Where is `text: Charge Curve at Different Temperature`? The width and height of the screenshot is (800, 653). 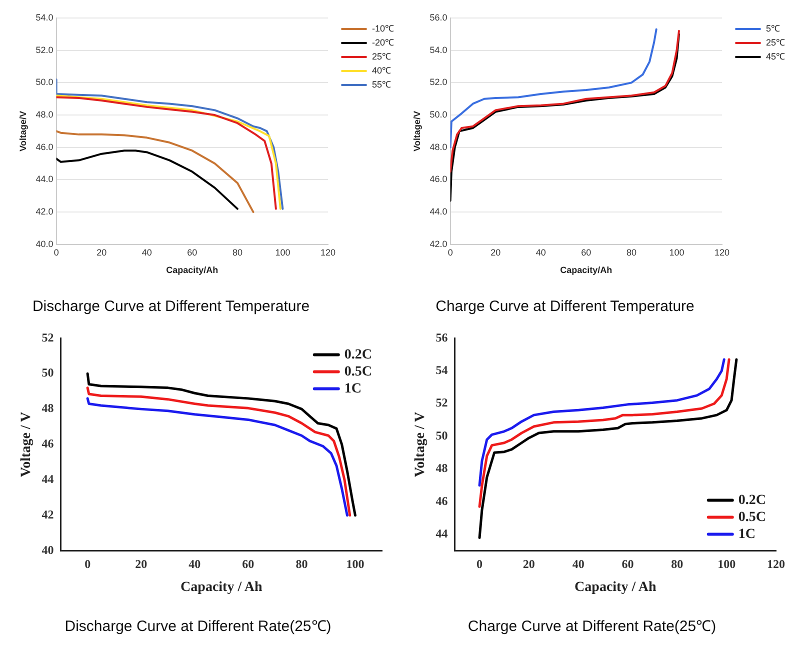
text: Charge Curve at Different Temperature is located at coordinates (565, 307).